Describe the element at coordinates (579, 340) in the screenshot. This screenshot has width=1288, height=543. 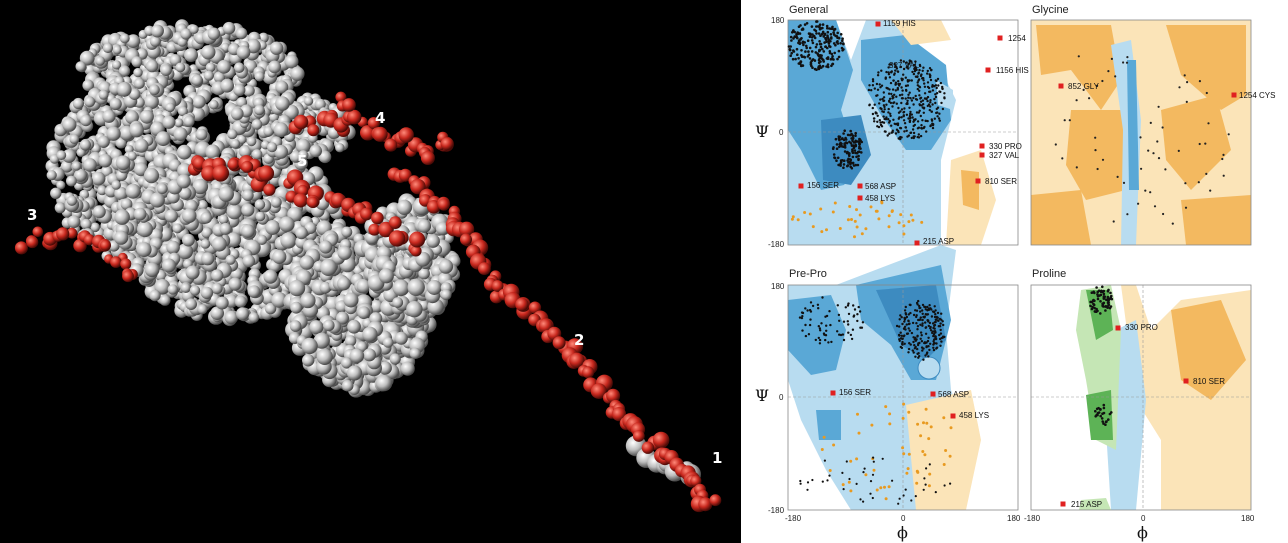
I see `region-label-2: 2` at that location.